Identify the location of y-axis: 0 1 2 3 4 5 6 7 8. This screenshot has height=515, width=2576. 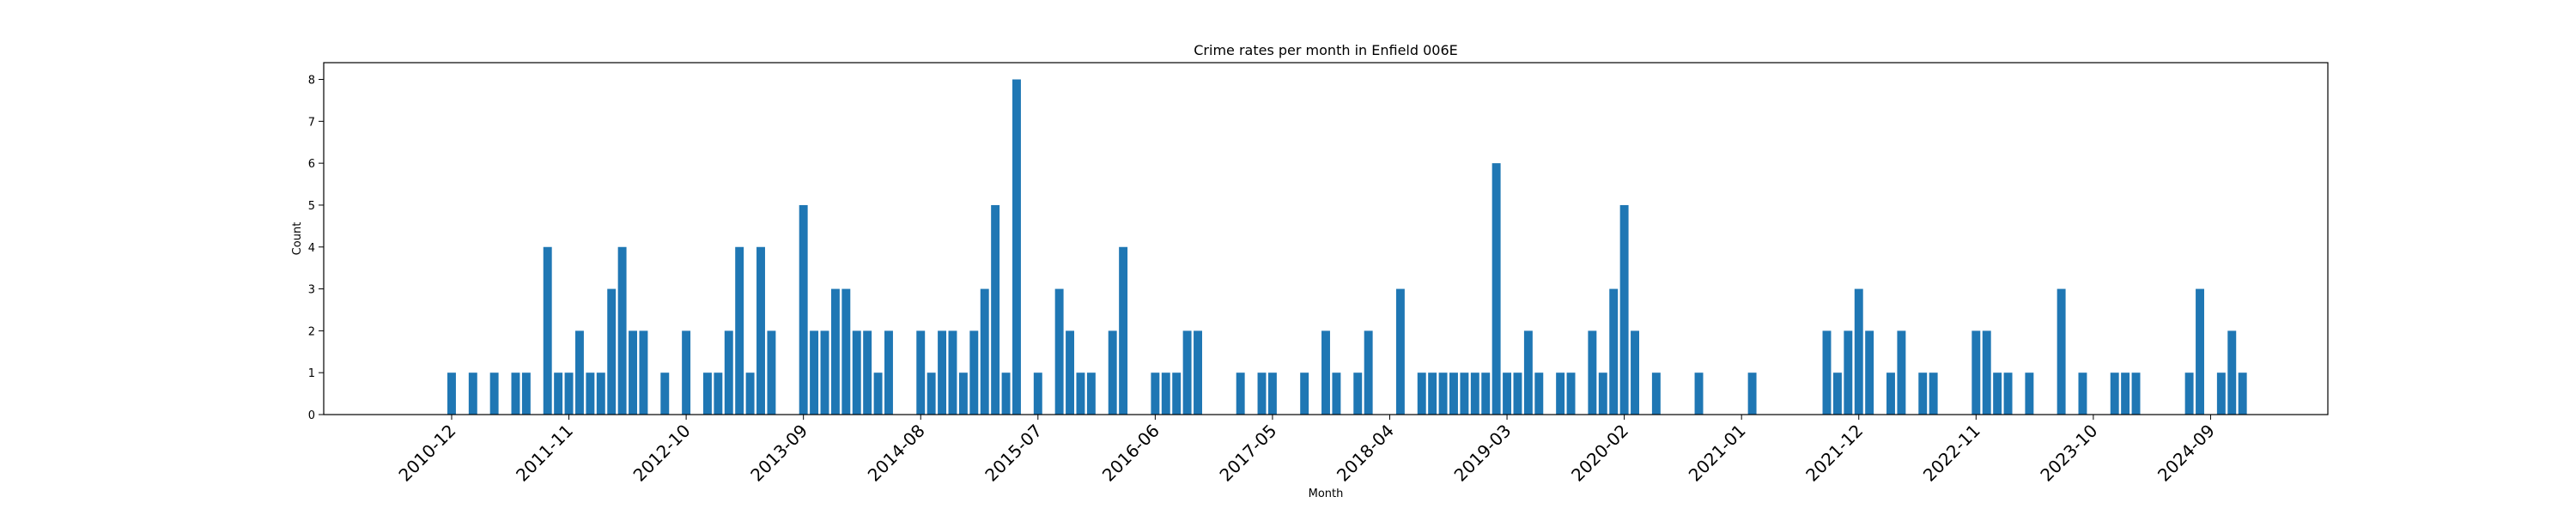
(316, 248).